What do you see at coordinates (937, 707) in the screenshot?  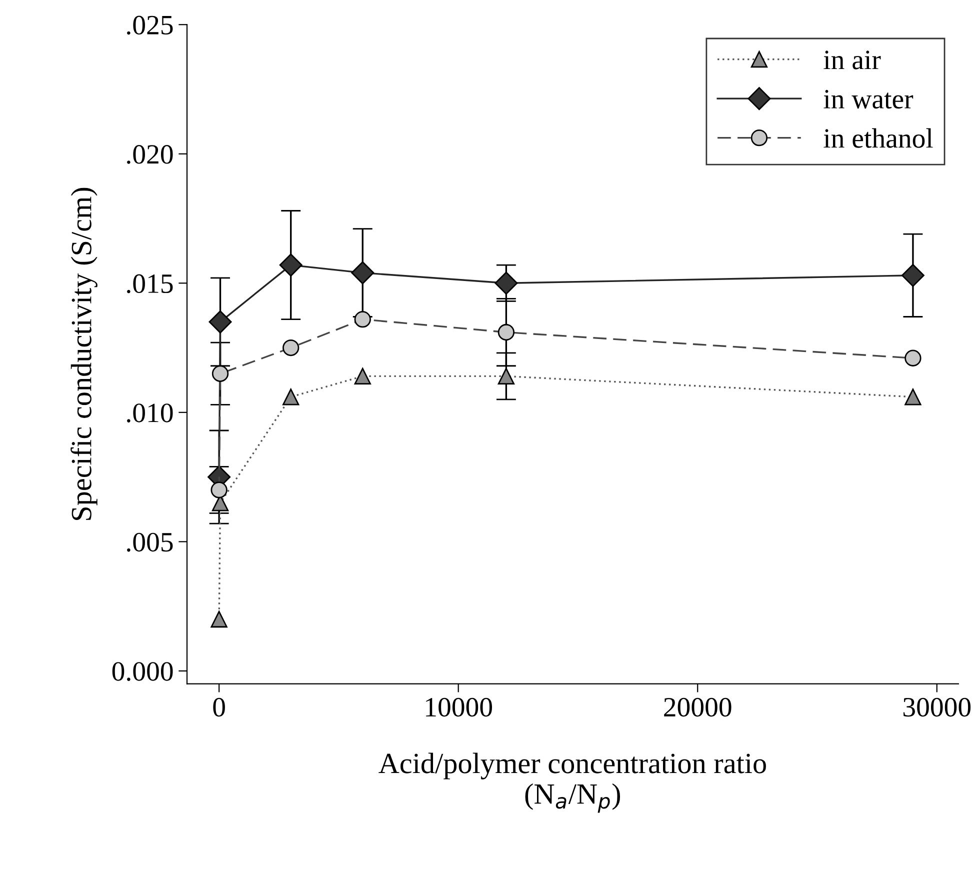 I see `x-tick-label: 30000` at bounding box center [937, 707].